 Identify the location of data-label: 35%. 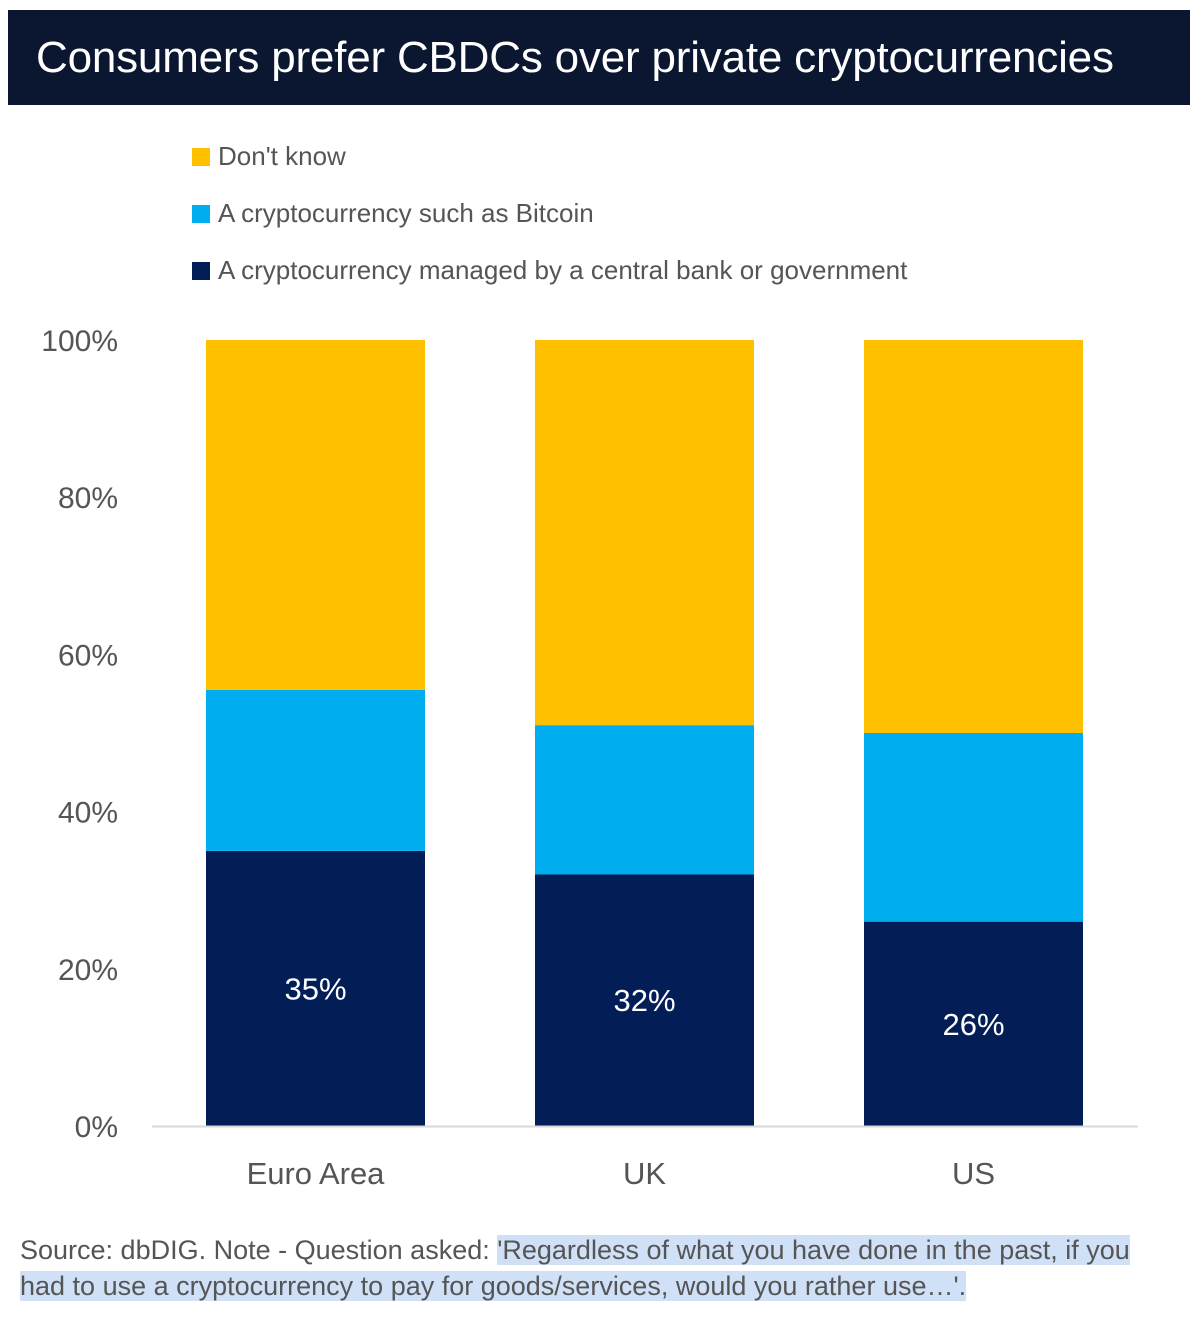
(315, 988).